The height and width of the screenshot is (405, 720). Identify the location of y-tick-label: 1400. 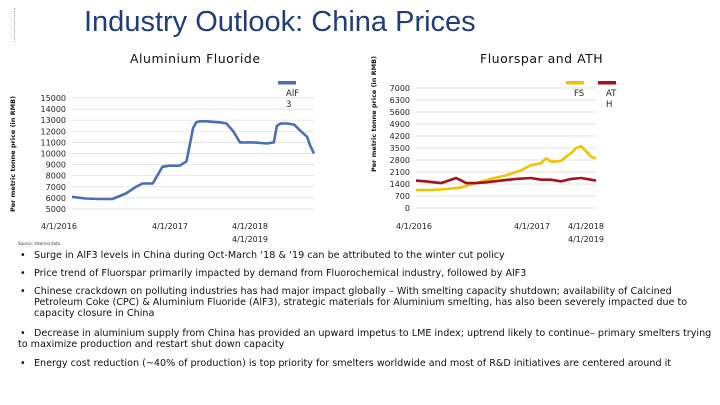
(400, 184).